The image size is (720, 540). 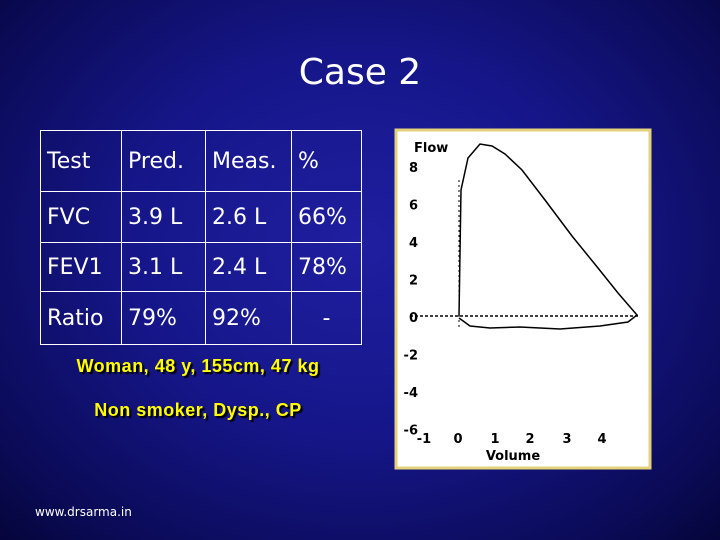 I want to click on y-tick-label: -6, so click(x=411, y=431).